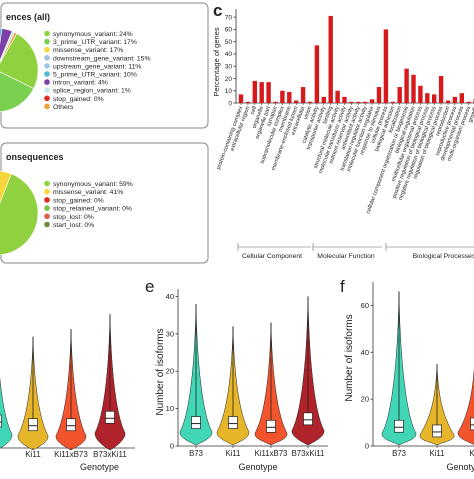 Image resolution: width=474 pixels, height=479 pixels. I want to click on violin-e-y-tick-label: 10, so click(170, 408).